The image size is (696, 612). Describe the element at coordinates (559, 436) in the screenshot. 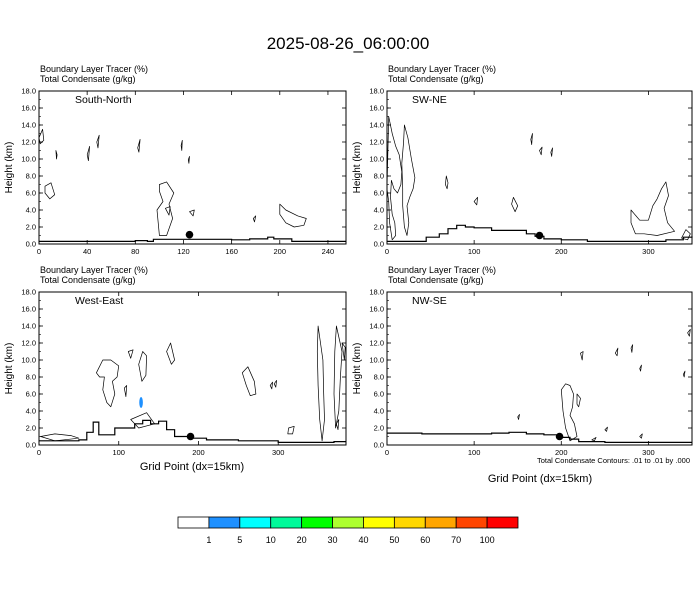

I see `site-marker` at that location.